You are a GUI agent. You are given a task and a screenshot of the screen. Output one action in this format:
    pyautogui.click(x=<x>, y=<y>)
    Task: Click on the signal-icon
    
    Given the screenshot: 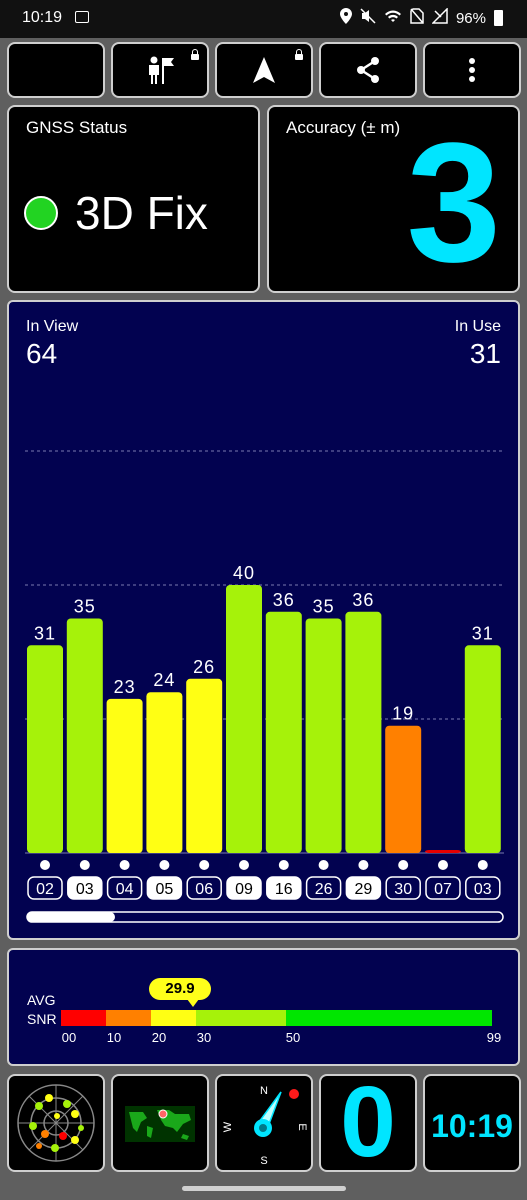 What is the action you would take?
    pyautogui.click(x=439, y=17)
    